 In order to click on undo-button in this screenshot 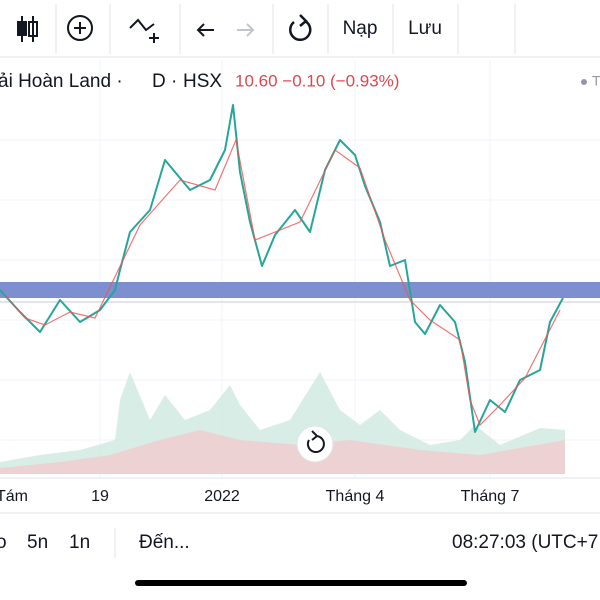, I will do `click(205, 30)`.